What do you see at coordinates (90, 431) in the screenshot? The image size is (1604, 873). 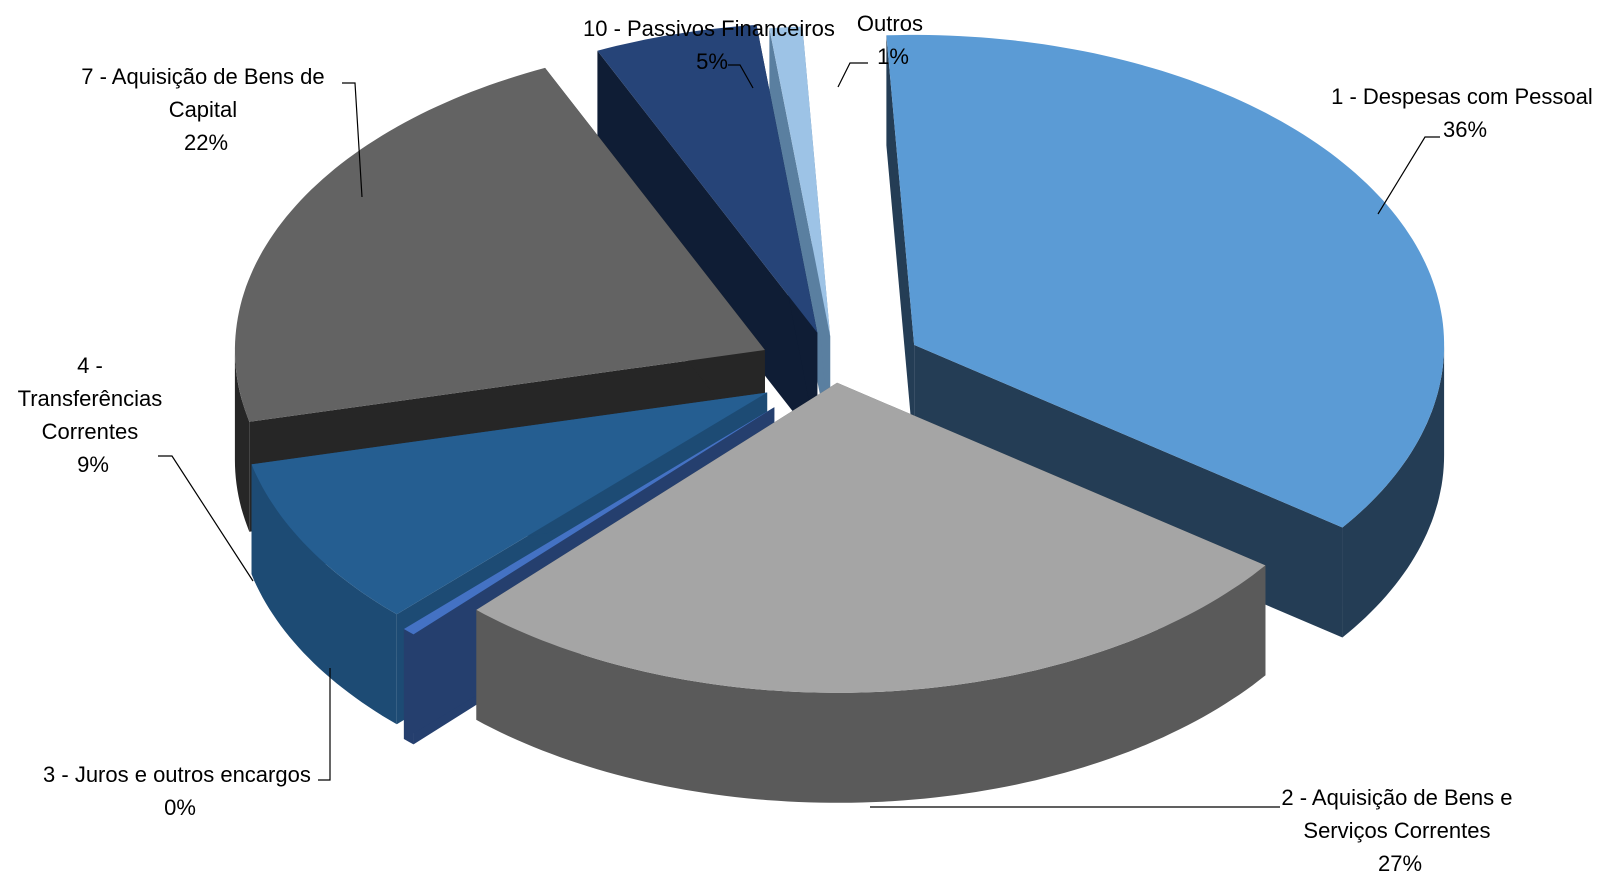 I see `label-transferencias-line3: Correntes` at bounding box center [90, 431].